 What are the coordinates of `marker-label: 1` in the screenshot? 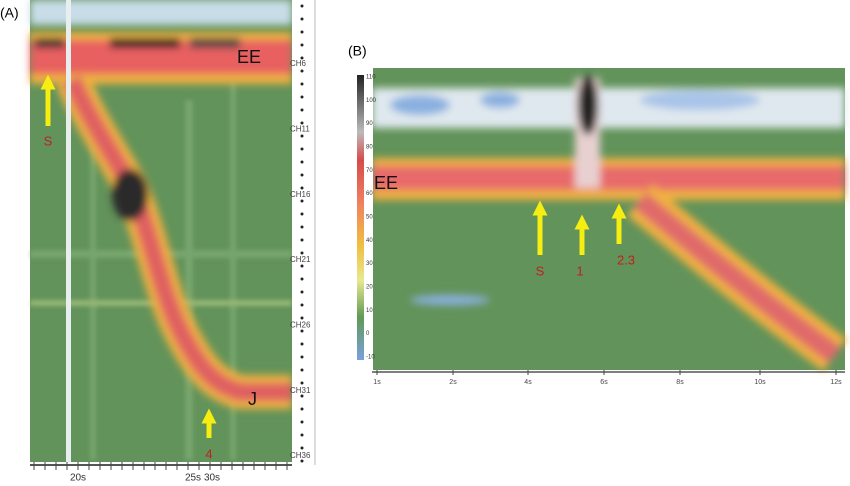 It's located at (579, 270).